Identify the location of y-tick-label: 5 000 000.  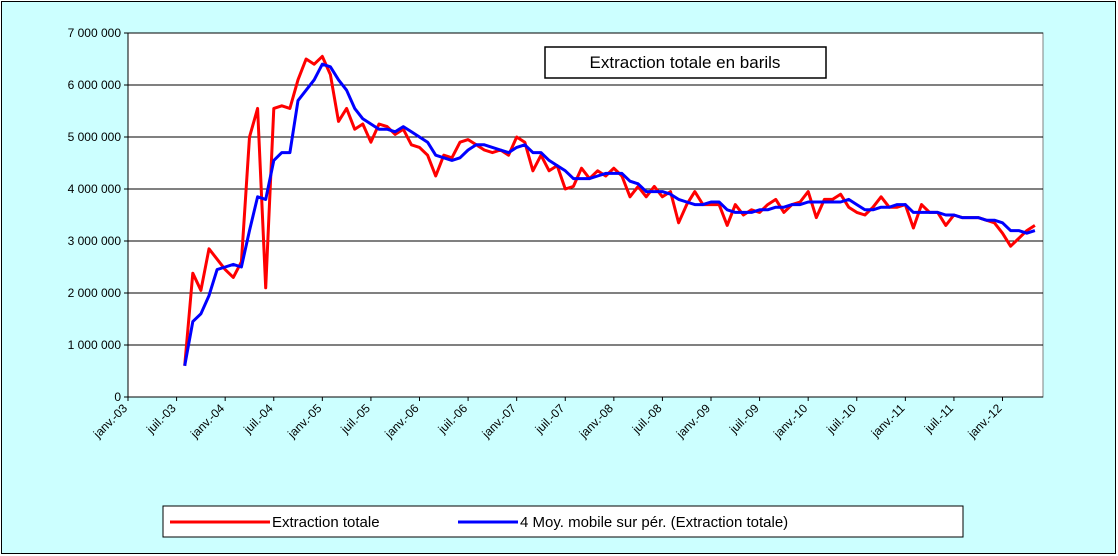
(95, 137).